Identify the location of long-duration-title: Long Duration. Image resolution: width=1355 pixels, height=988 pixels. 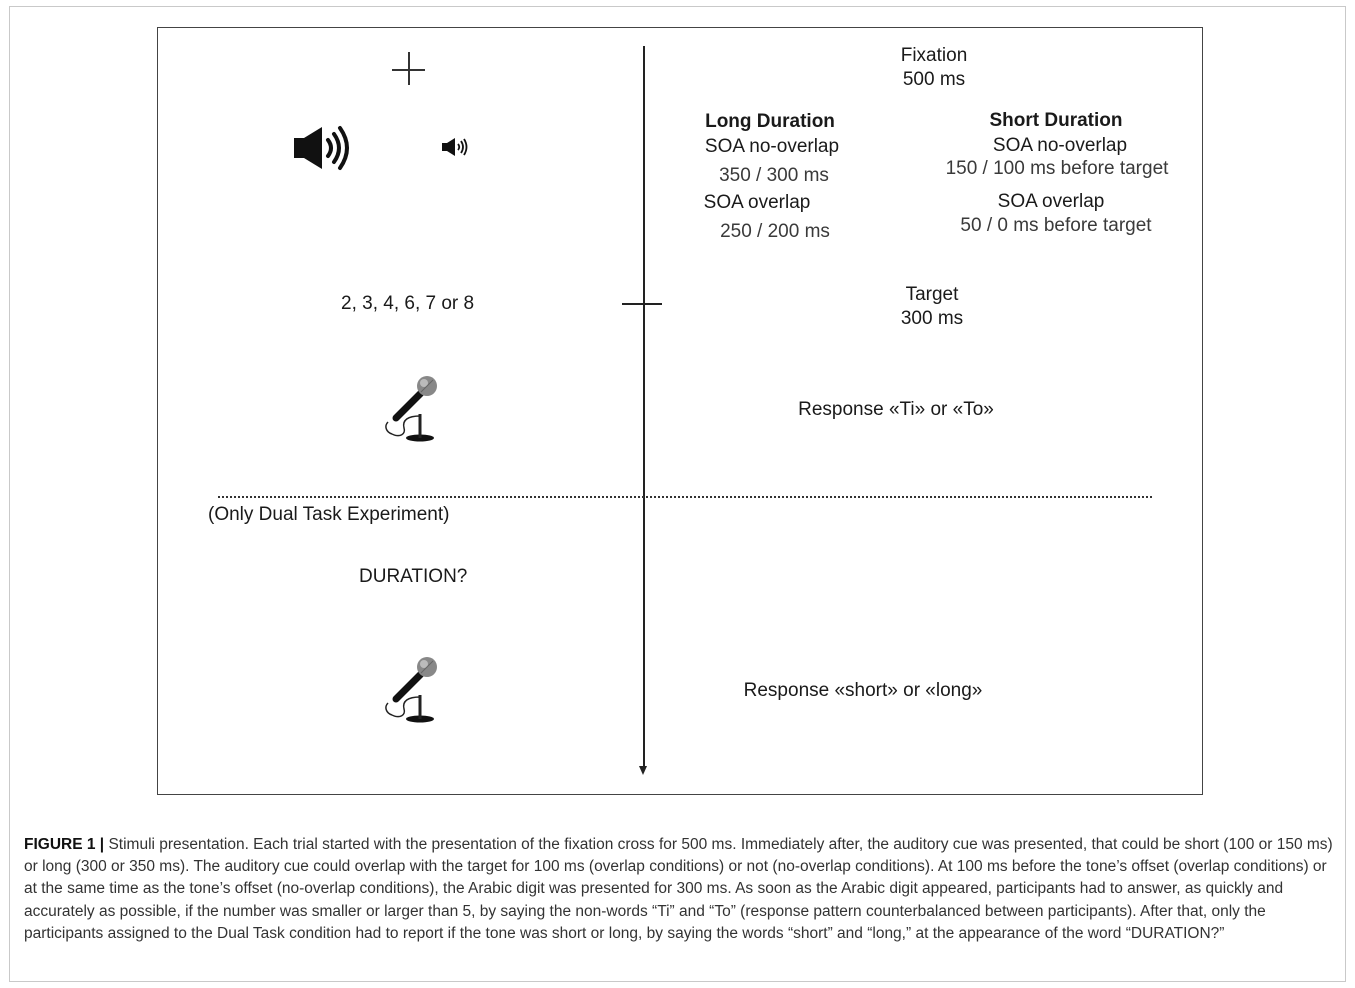
(770, 121).